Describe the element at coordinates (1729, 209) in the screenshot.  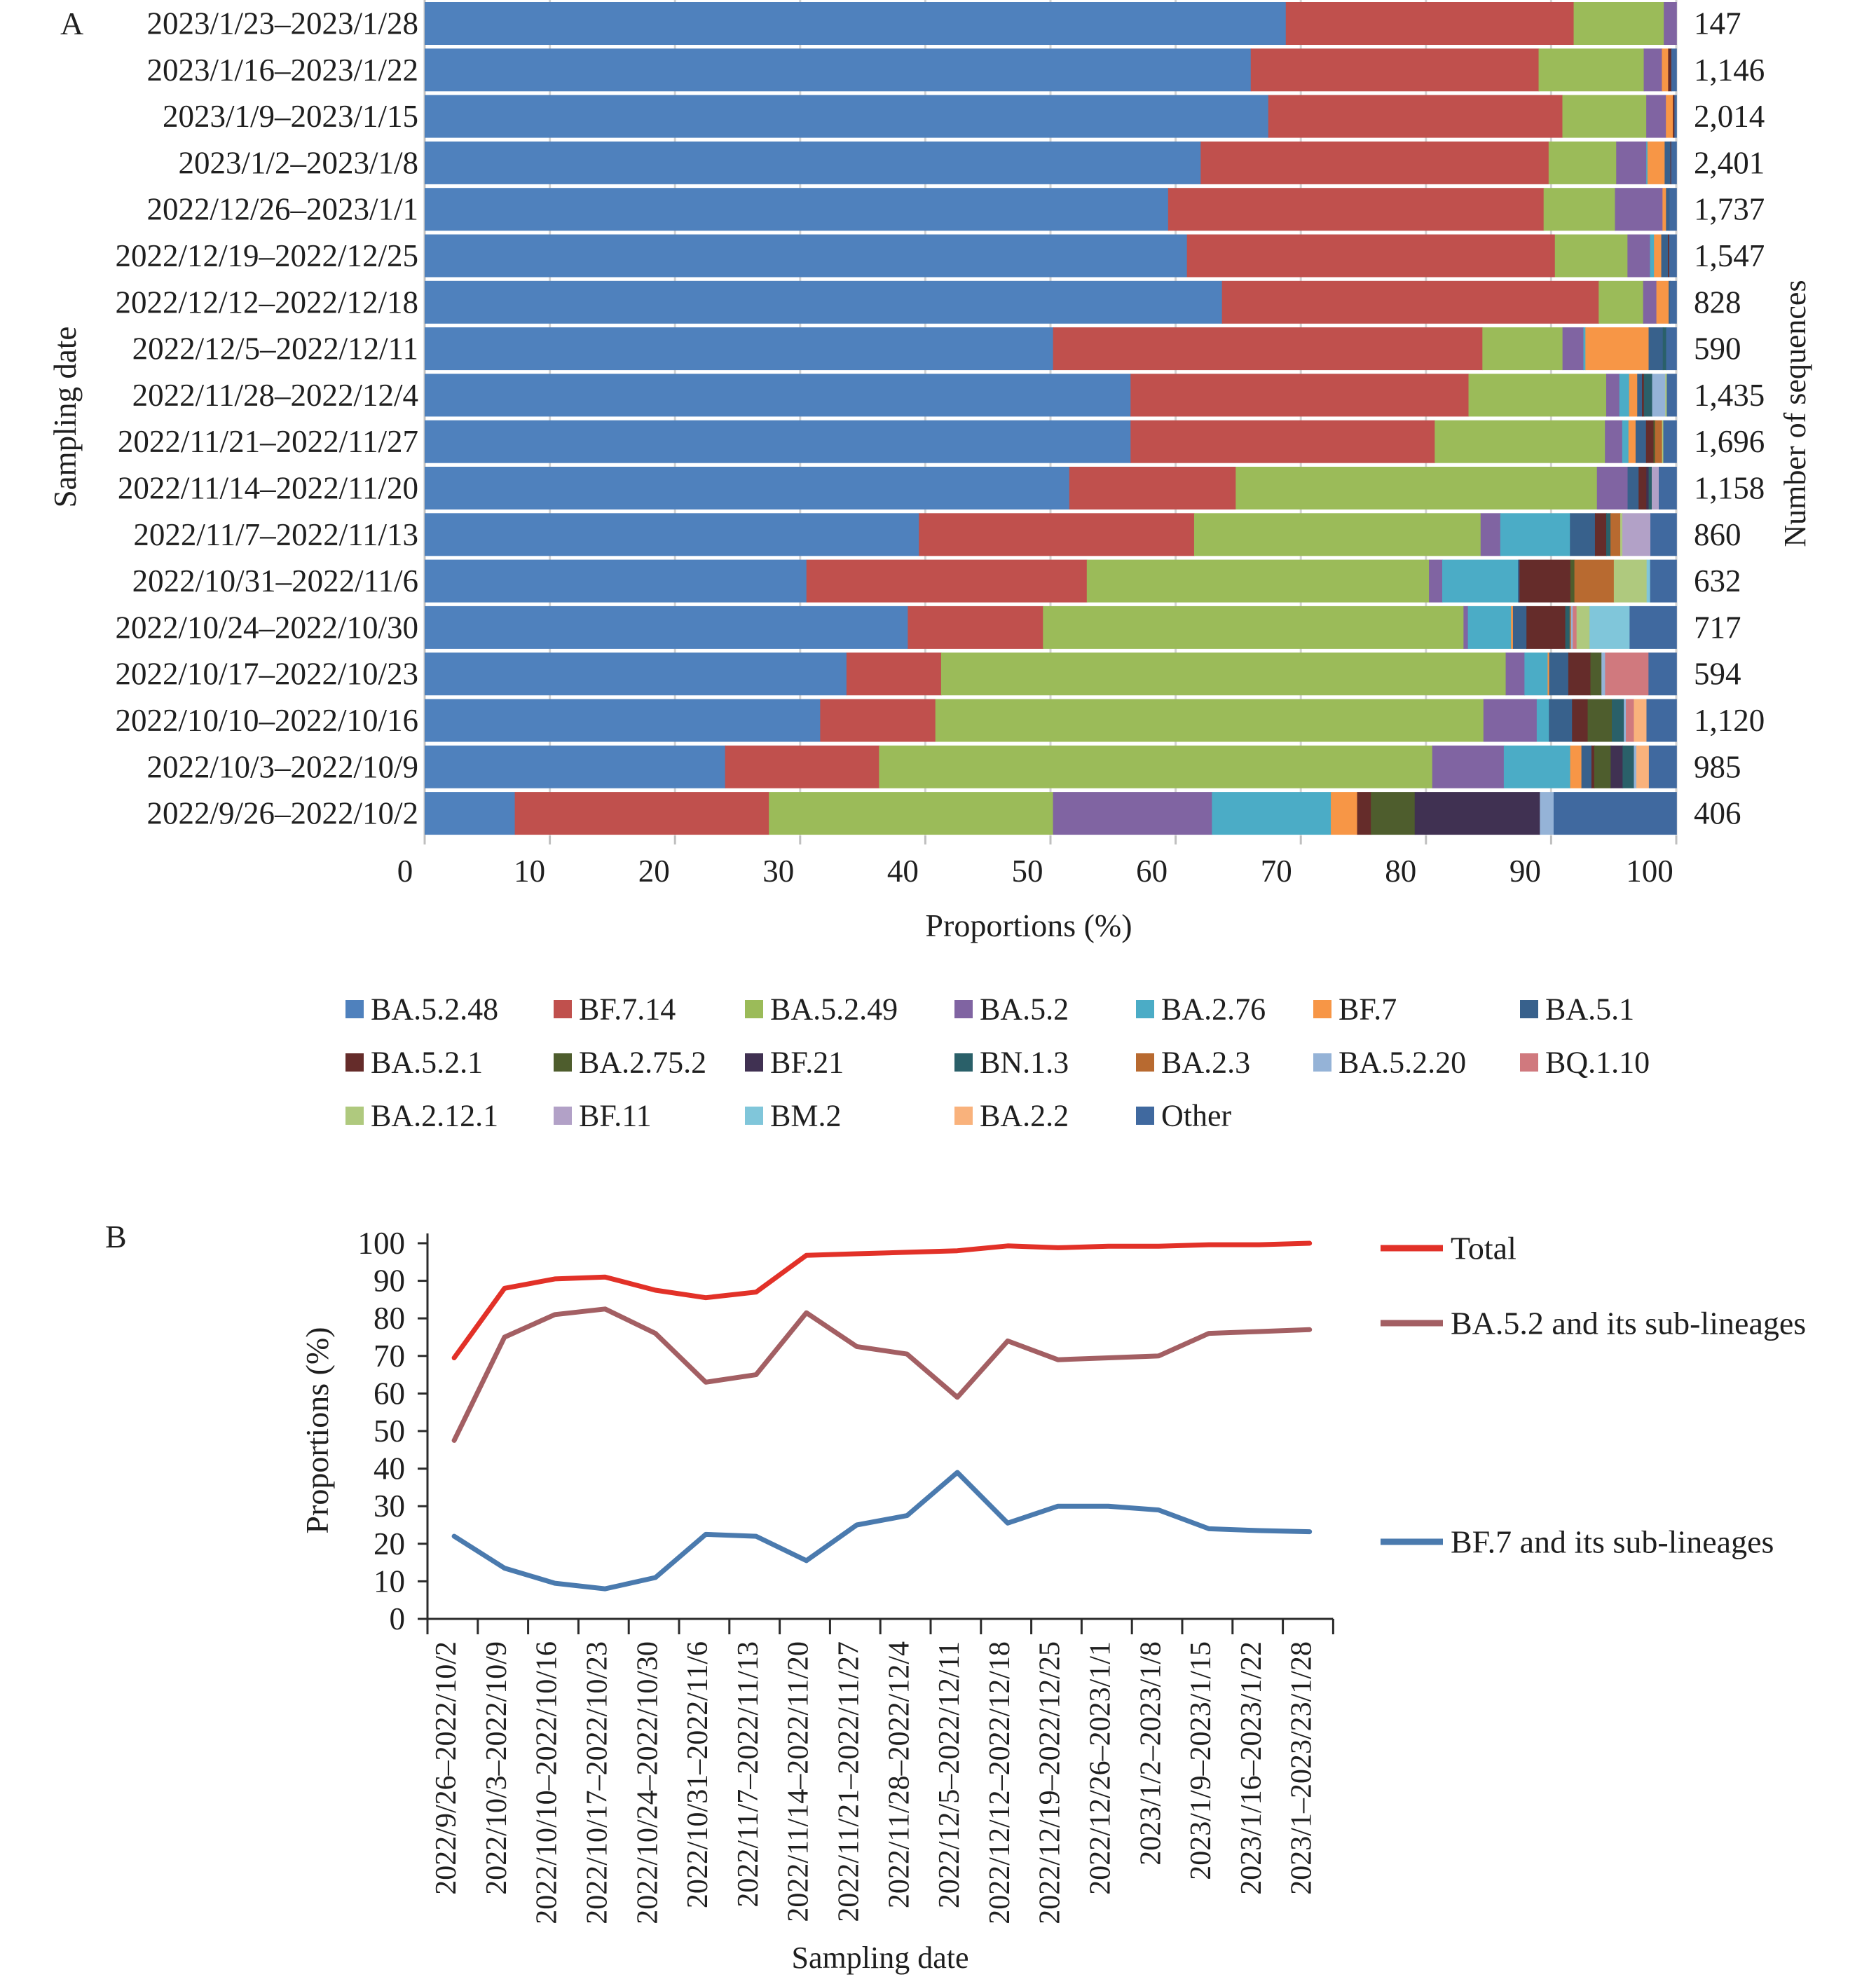
I see `svg-text: 1,737` at that location.